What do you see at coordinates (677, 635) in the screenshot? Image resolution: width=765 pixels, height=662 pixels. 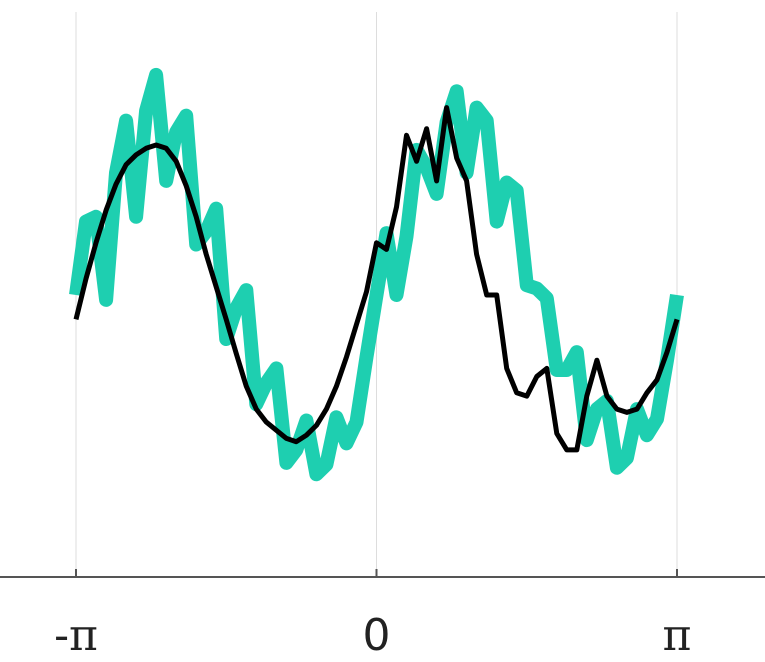 I see `x-tick-label: π` at bounding box center [677, 635].